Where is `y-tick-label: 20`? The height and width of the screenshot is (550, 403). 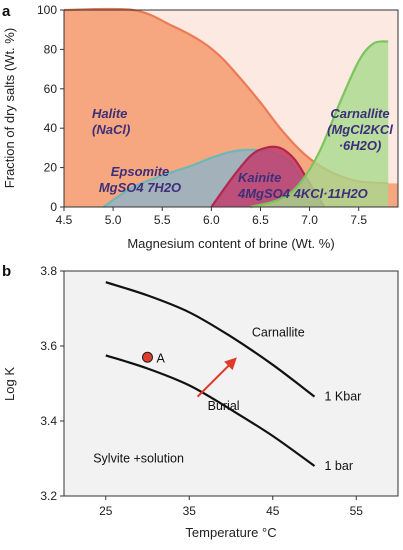 y-tick-label: 20 is located at coordinates (51, 168).